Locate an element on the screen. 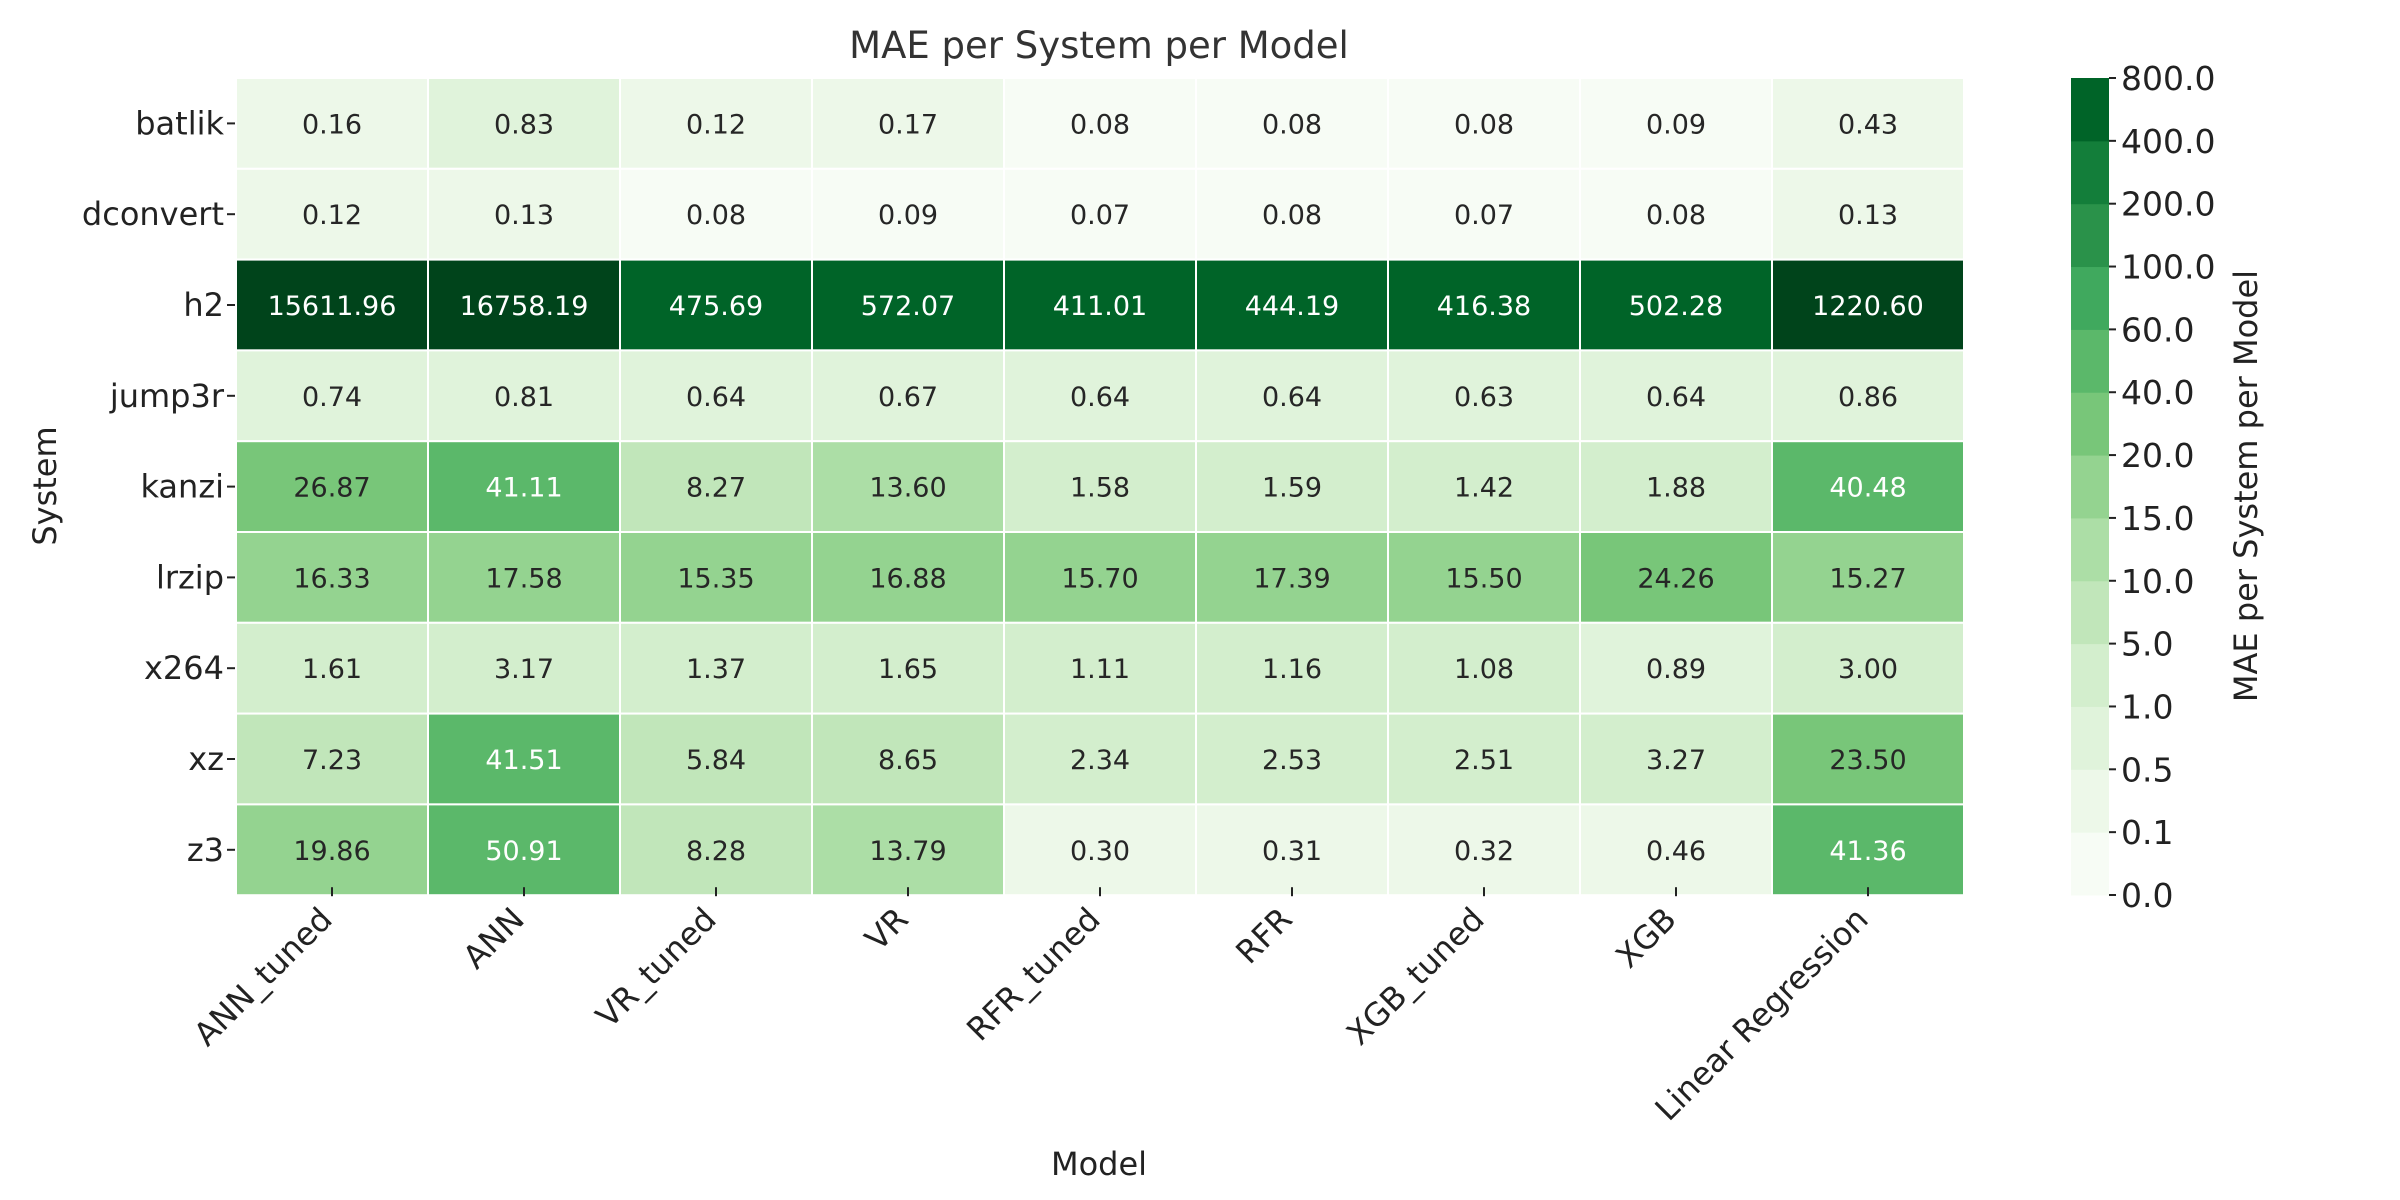  cell-value-label: 2.34 is located at coordinates (1100, 760).